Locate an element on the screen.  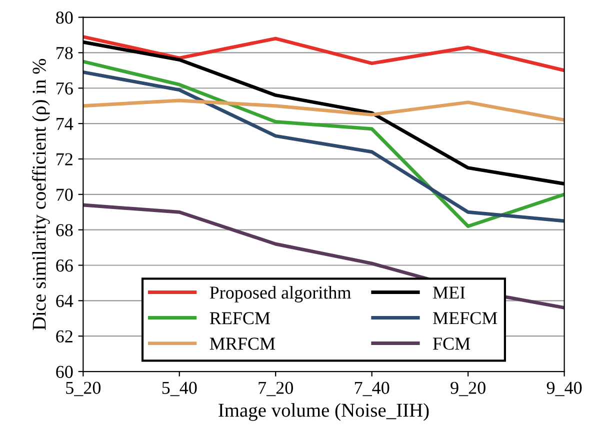
y-tick-label: 70 is located at coordinates (64, 194).